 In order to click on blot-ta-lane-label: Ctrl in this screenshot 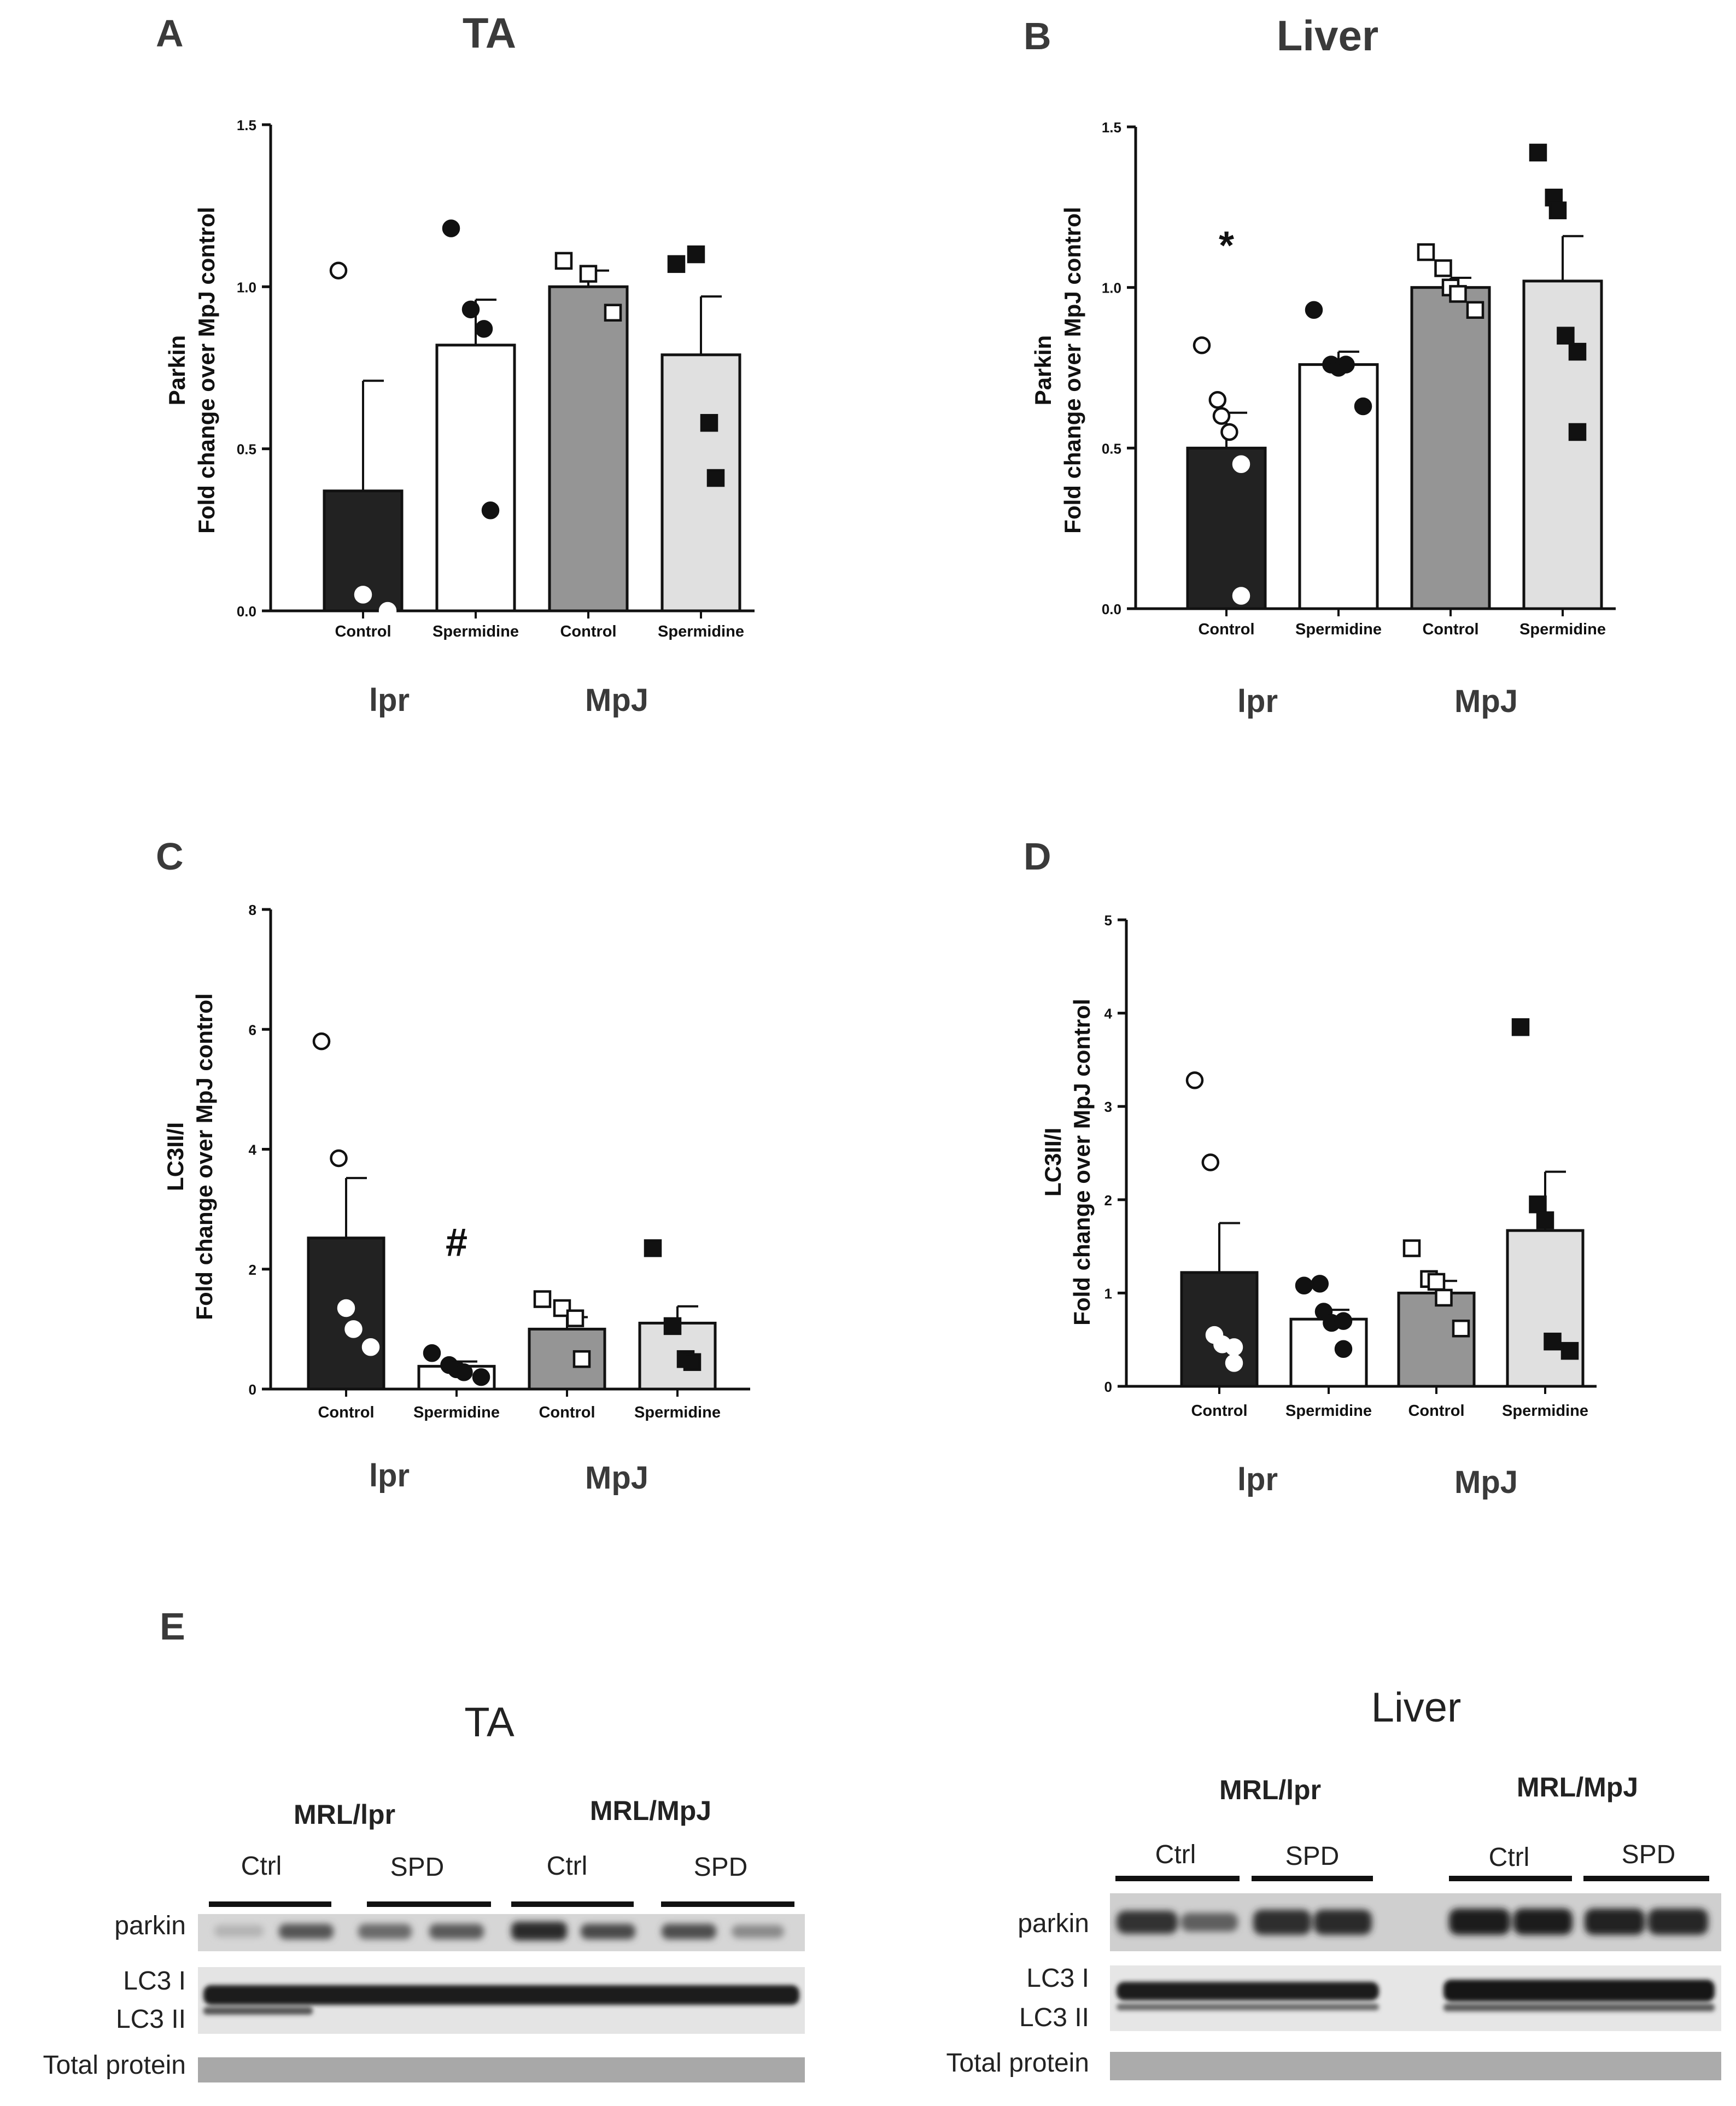, I will do `click(261, 1867)`.